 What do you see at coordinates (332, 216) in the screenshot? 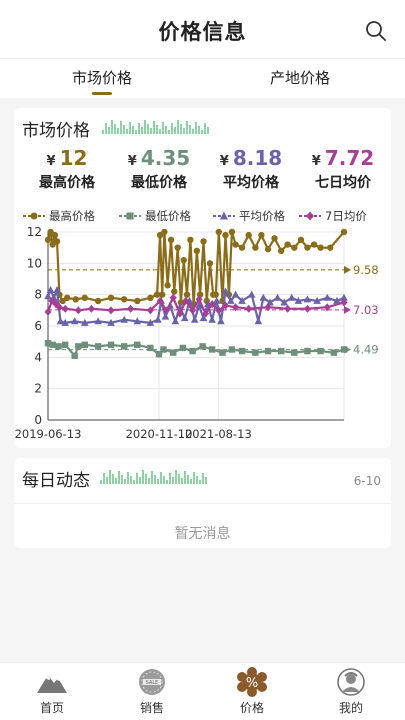
I see `legend-item: 7日均价` at bounding box center [332, 216].